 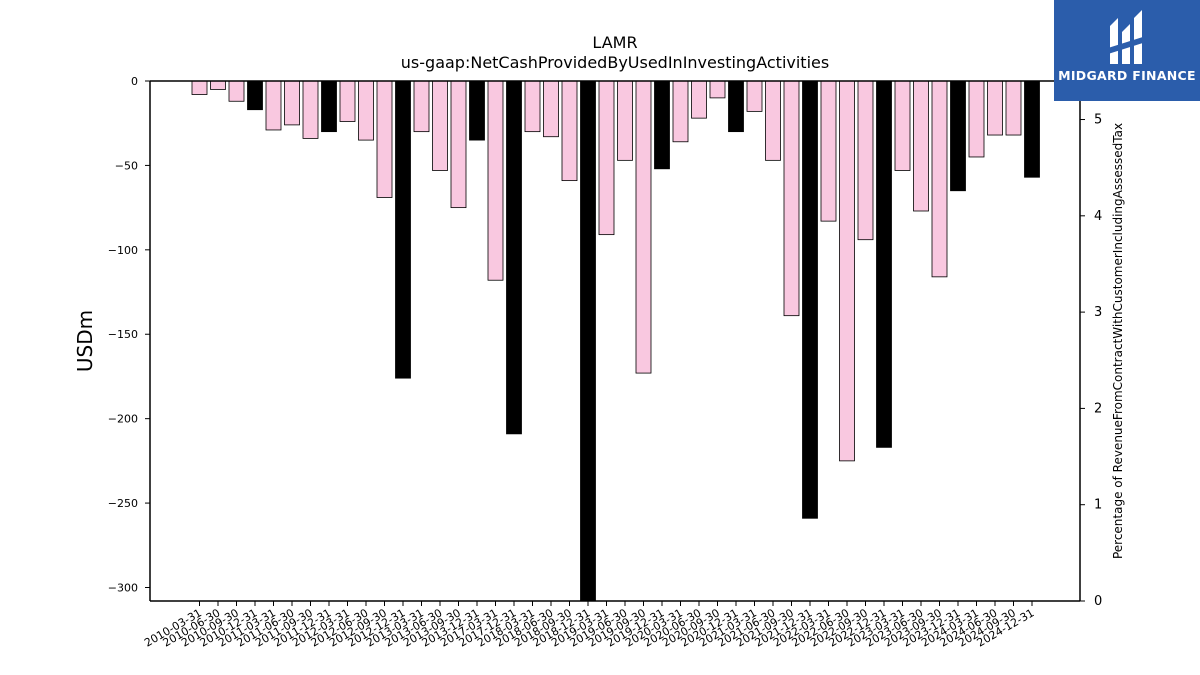 I want to click on y-axis-label: USDm, so click(x=85, y=341).